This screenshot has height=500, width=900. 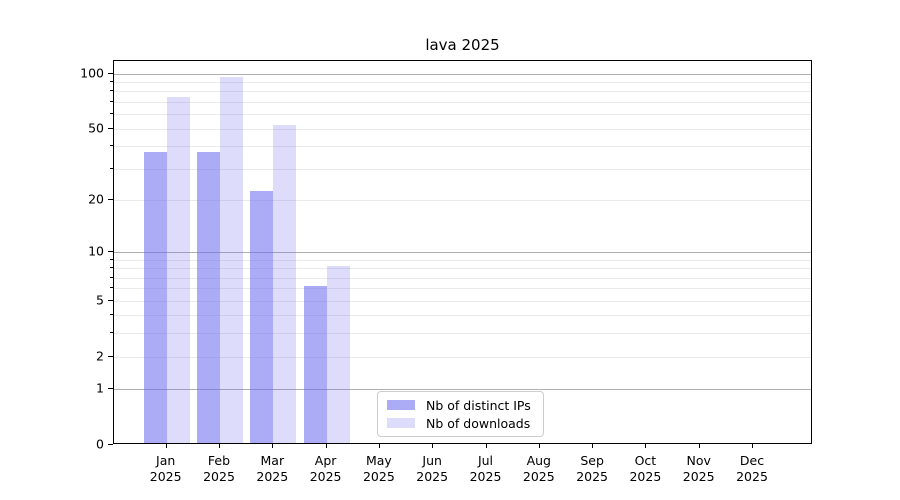 I want to click on month-label: Aug, so click(x=538, y=460).